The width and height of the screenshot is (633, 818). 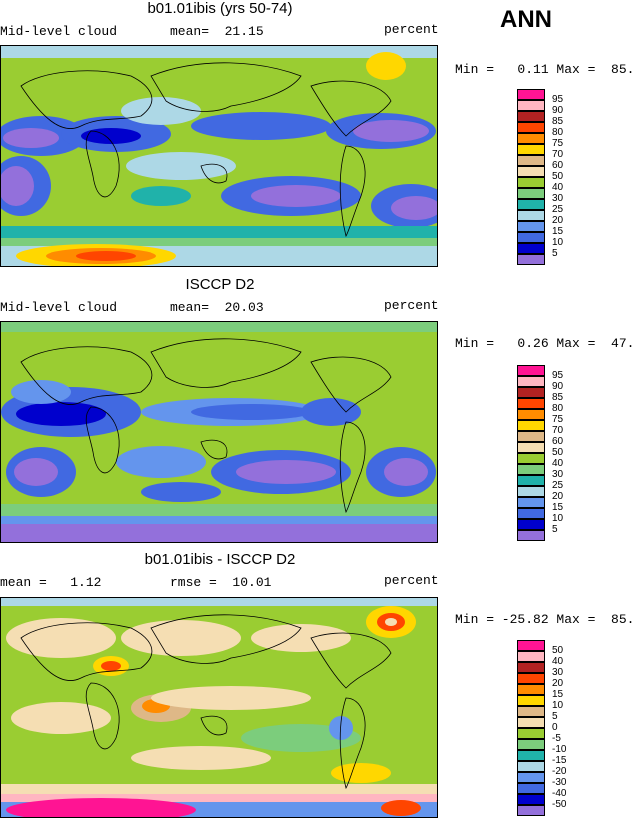 I want to click on panel1-units: percent, so click(x=411, y=29).